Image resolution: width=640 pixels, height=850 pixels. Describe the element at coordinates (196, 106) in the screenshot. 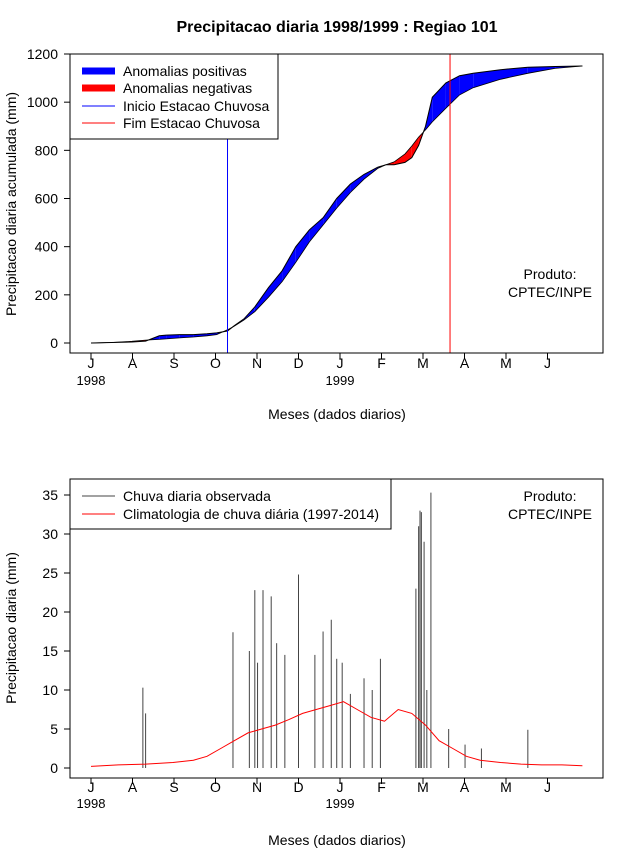

I see `legend-label: Inicio Estacao Chuvosa` at that location.